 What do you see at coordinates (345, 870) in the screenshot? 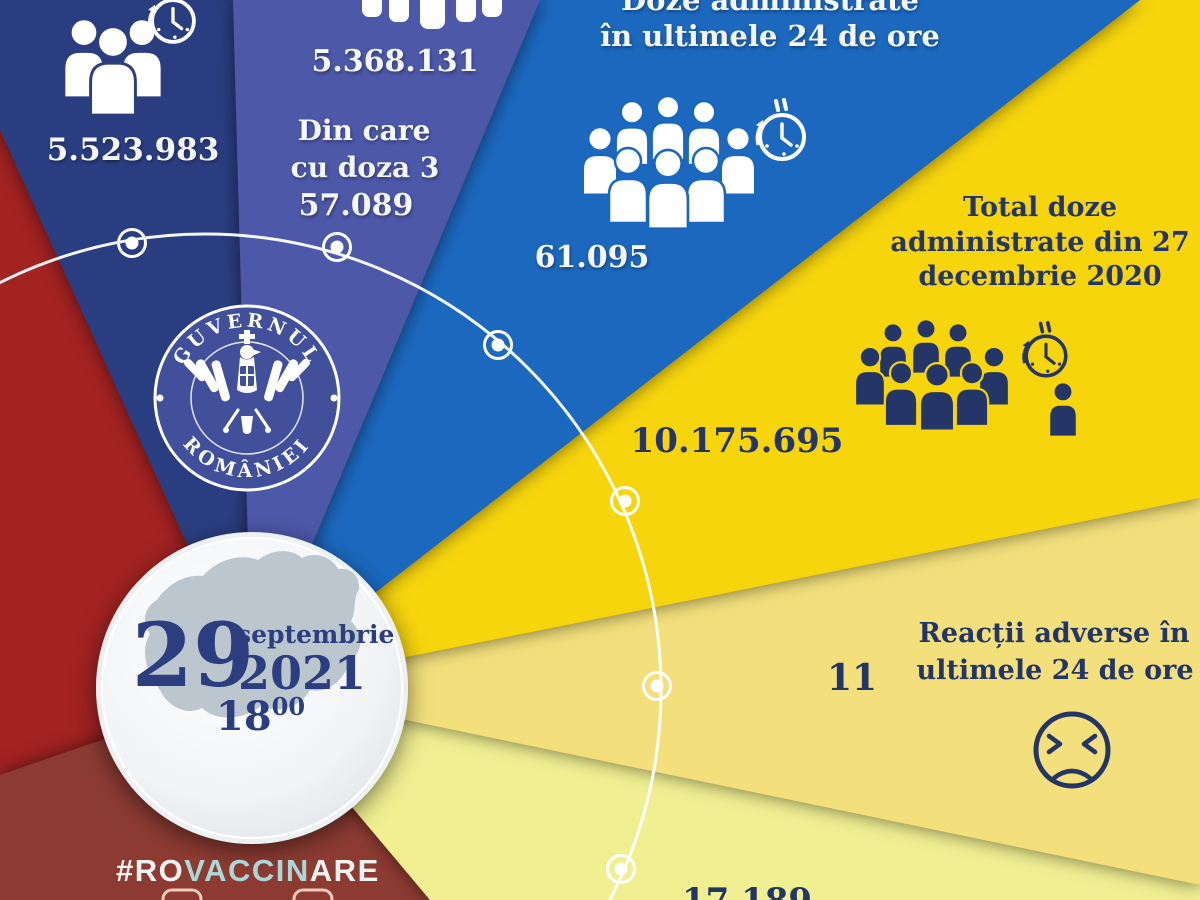
I see `hashtag-part3: ARE` at bounding box center [345, 870].